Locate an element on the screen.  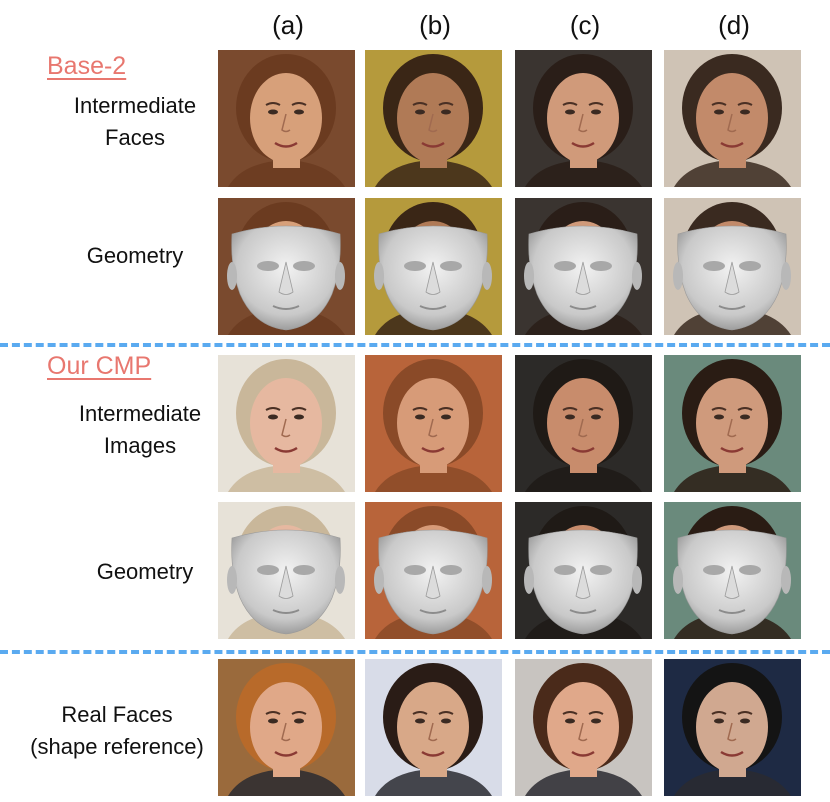
row-label-line: (shape reference) is located at coordinates (117, 746).